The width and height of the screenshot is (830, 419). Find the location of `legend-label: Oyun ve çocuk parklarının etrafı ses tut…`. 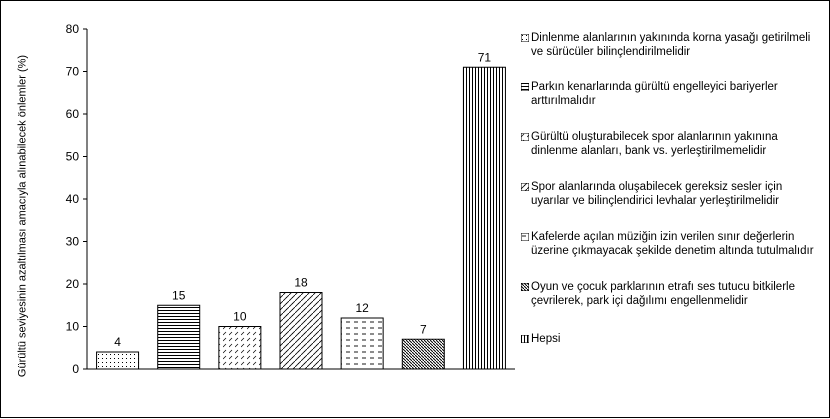

legend-label: Oyun ve çocuk parklarının etrafı ses tut… is located at coordinates (663, 294).